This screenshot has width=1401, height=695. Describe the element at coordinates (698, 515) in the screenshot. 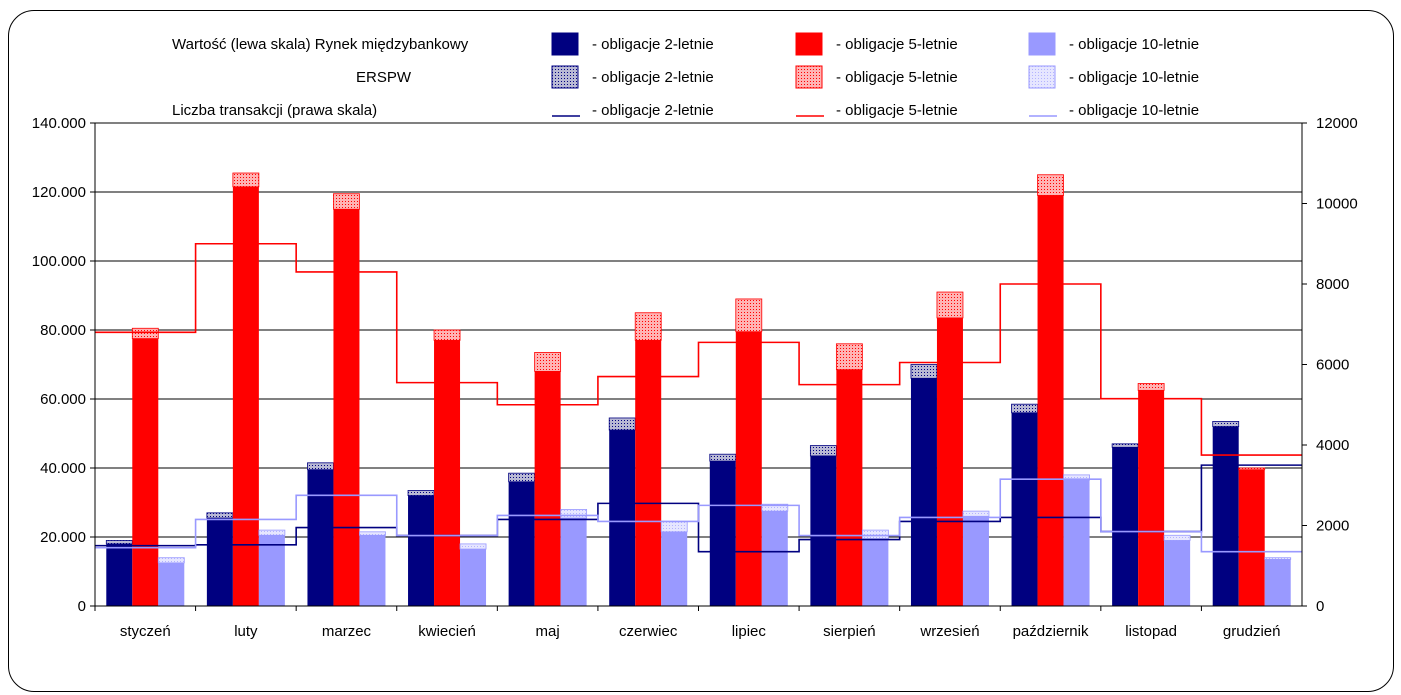

I see `series-line` at that location.